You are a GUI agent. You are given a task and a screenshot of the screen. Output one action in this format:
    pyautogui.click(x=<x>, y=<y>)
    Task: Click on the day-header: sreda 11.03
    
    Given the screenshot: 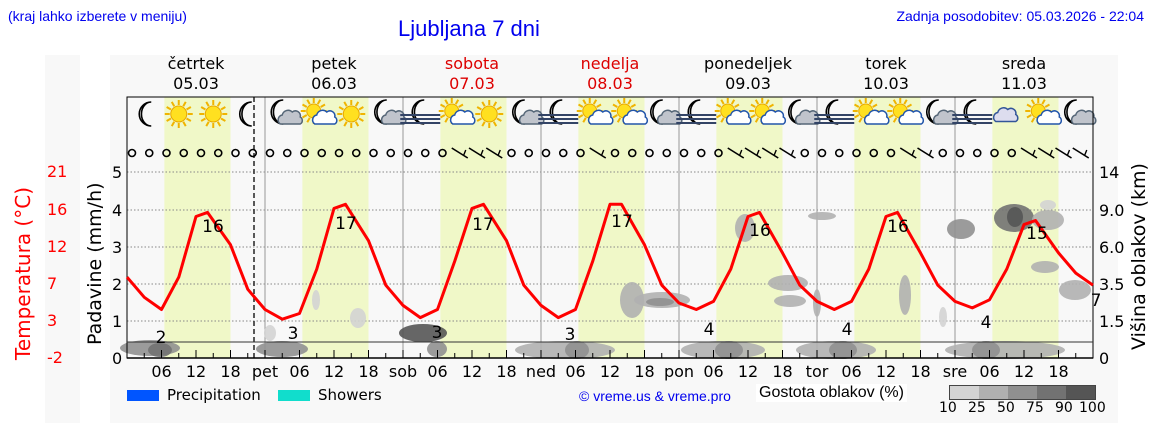 What is the action you would take?
    pyautogui.click(x=1024, y=74)
    